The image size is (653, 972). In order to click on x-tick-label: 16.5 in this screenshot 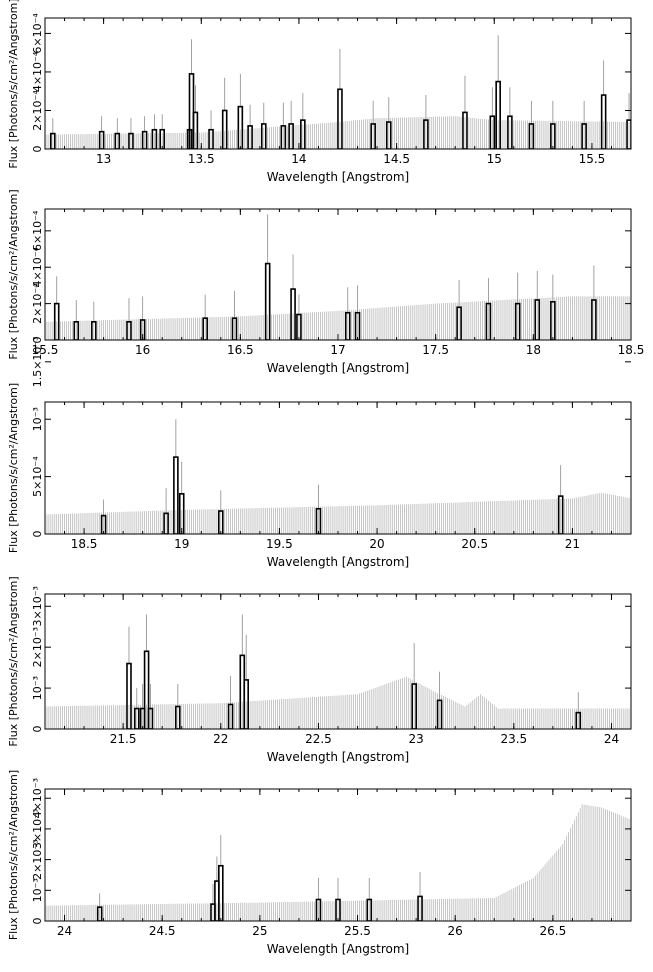, I will do `click(240, 350)`.